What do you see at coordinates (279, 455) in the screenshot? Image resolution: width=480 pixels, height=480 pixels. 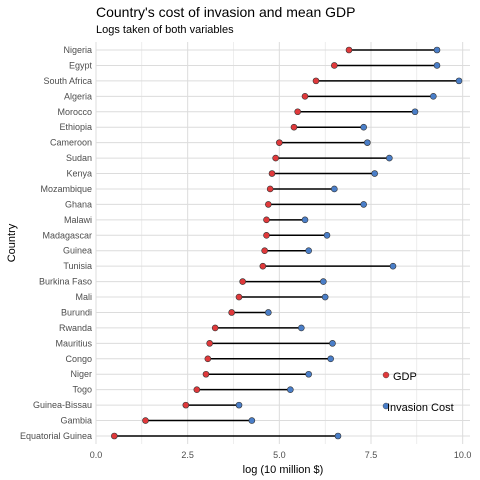 I see `x-tick-label: 5.0` at bounding box center [279, 455].